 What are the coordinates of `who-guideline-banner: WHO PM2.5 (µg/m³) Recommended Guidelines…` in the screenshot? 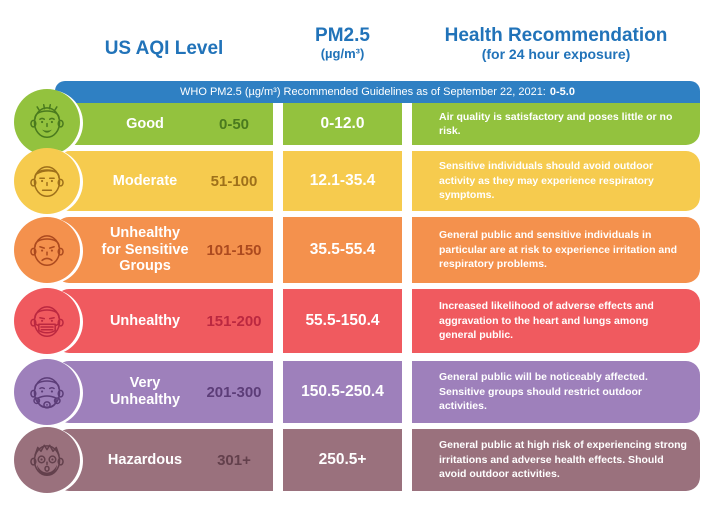 It's located at (377, 92).